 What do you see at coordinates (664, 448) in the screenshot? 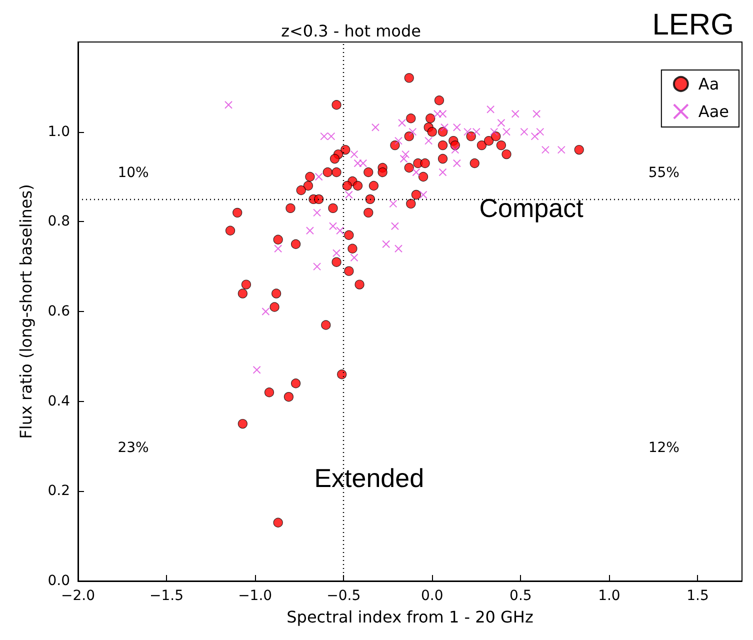
I see `annotation: 12%` at bounding box center [664, 448].